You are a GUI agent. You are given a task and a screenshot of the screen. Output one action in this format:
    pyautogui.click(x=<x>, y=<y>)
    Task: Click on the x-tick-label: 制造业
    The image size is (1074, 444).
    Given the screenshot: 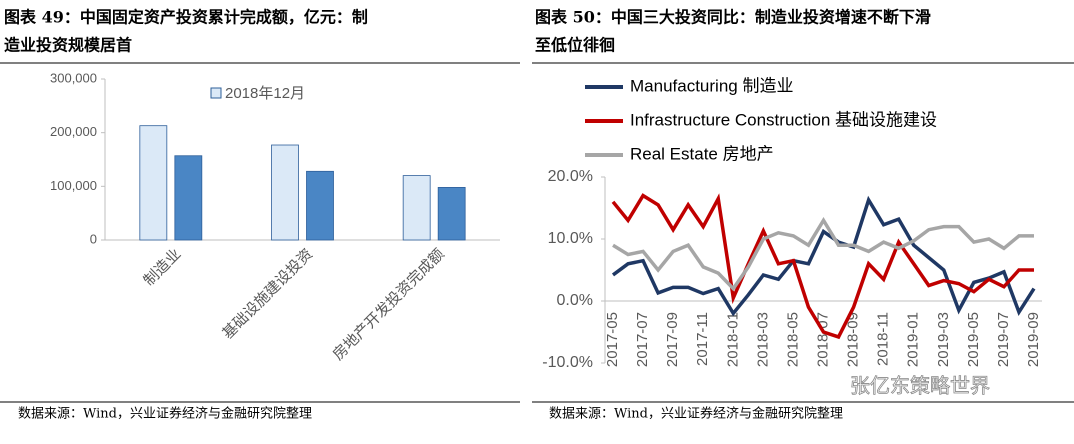 What is the action you would take?
    pyautogui.click(x=163, y=268)
    